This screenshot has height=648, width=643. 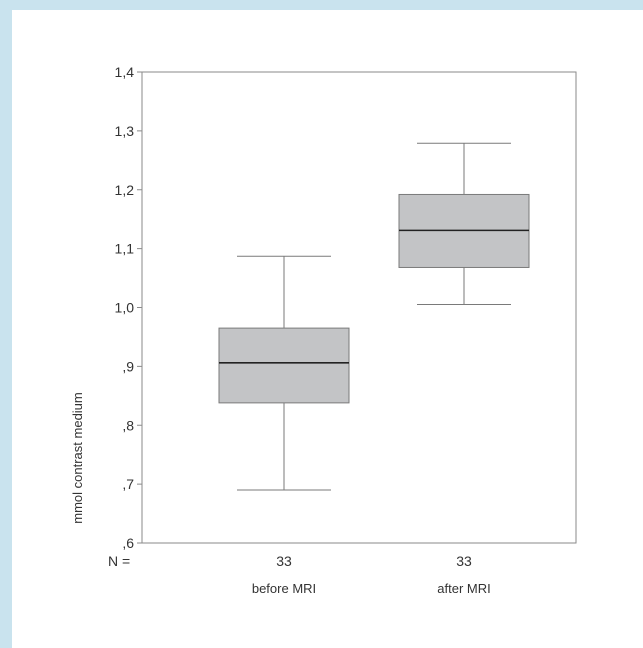 What do you see at coordinates (125, 131) in the screenshot?
I see `y-tick-label: 1,3` at bounding box center [125, 131].